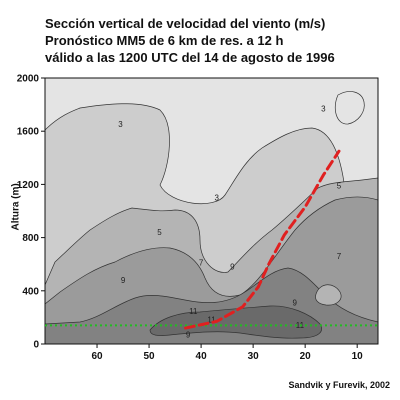  Describe the element at coordinates (30, 291) in the screenshot. I see `y-tick-label: 400` at that location.